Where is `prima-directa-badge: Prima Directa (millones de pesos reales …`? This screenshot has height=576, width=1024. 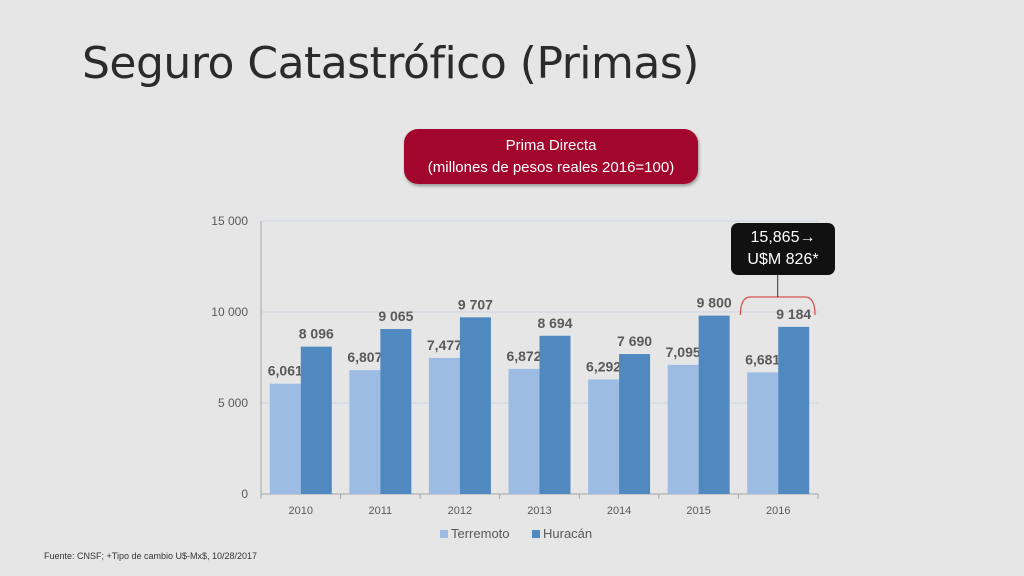
prima-directa-badge: Prima Directa (millones de pesos reales … is located at coordinates (551, 156).